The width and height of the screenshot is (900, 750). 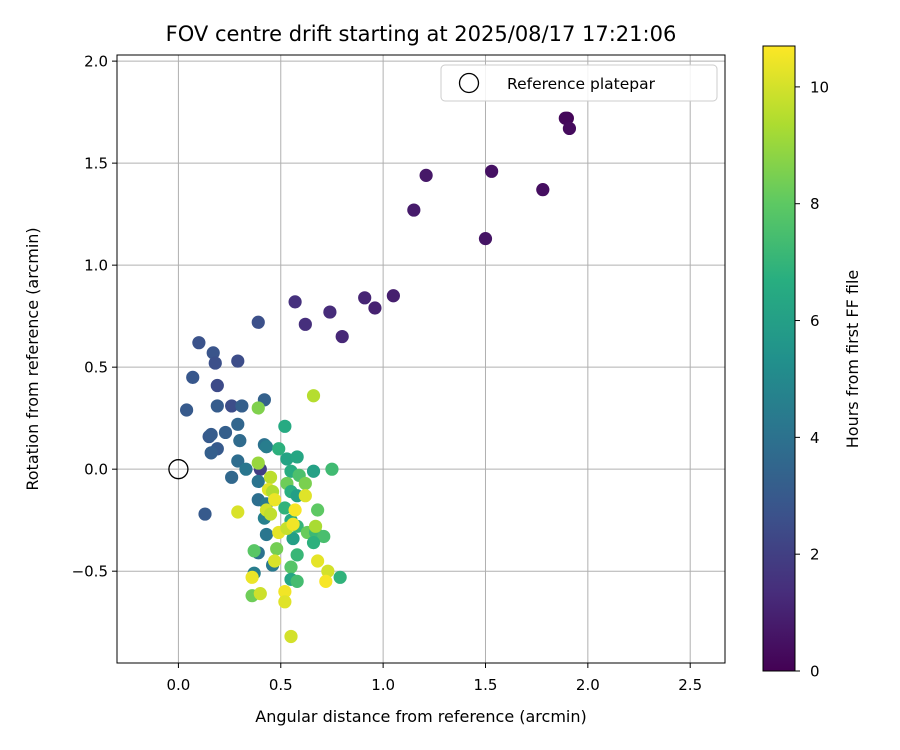 I want to click on colorbar-tick-label: 6, so click(x=815, y=321).